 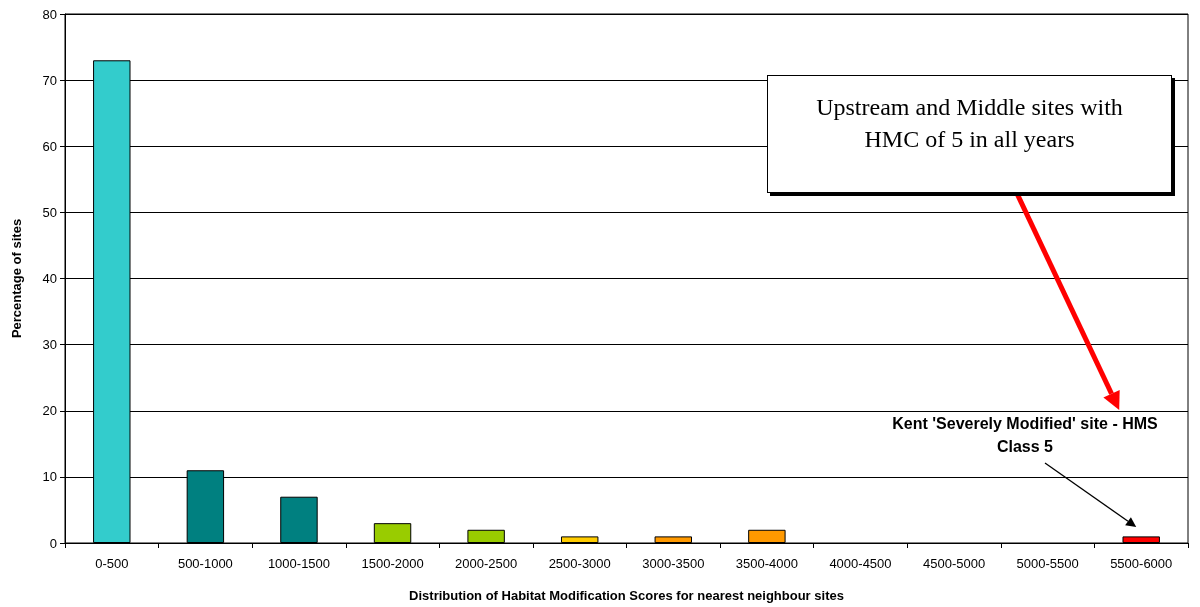 What do you see at coordinates (1047, 563) in the screenshot?
I see `x-tick-label: 5000-5500` at bounding box center [1047, 563].